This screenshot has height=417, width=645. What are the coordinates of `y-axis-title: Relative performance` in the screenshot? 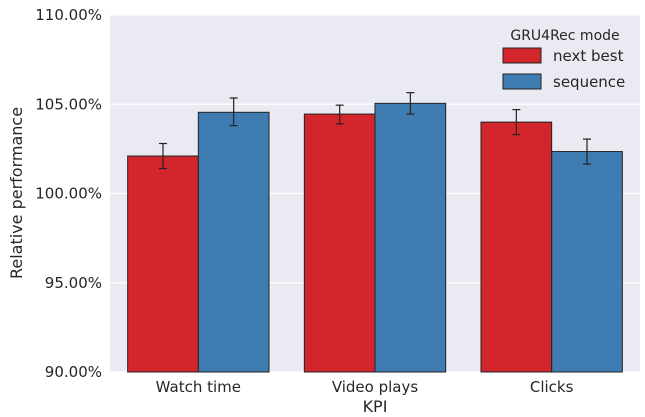 It's located at (16, 193).